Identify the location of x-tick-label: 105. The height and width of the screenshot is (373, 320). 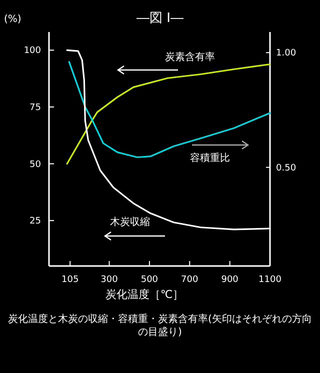
(70, 280).